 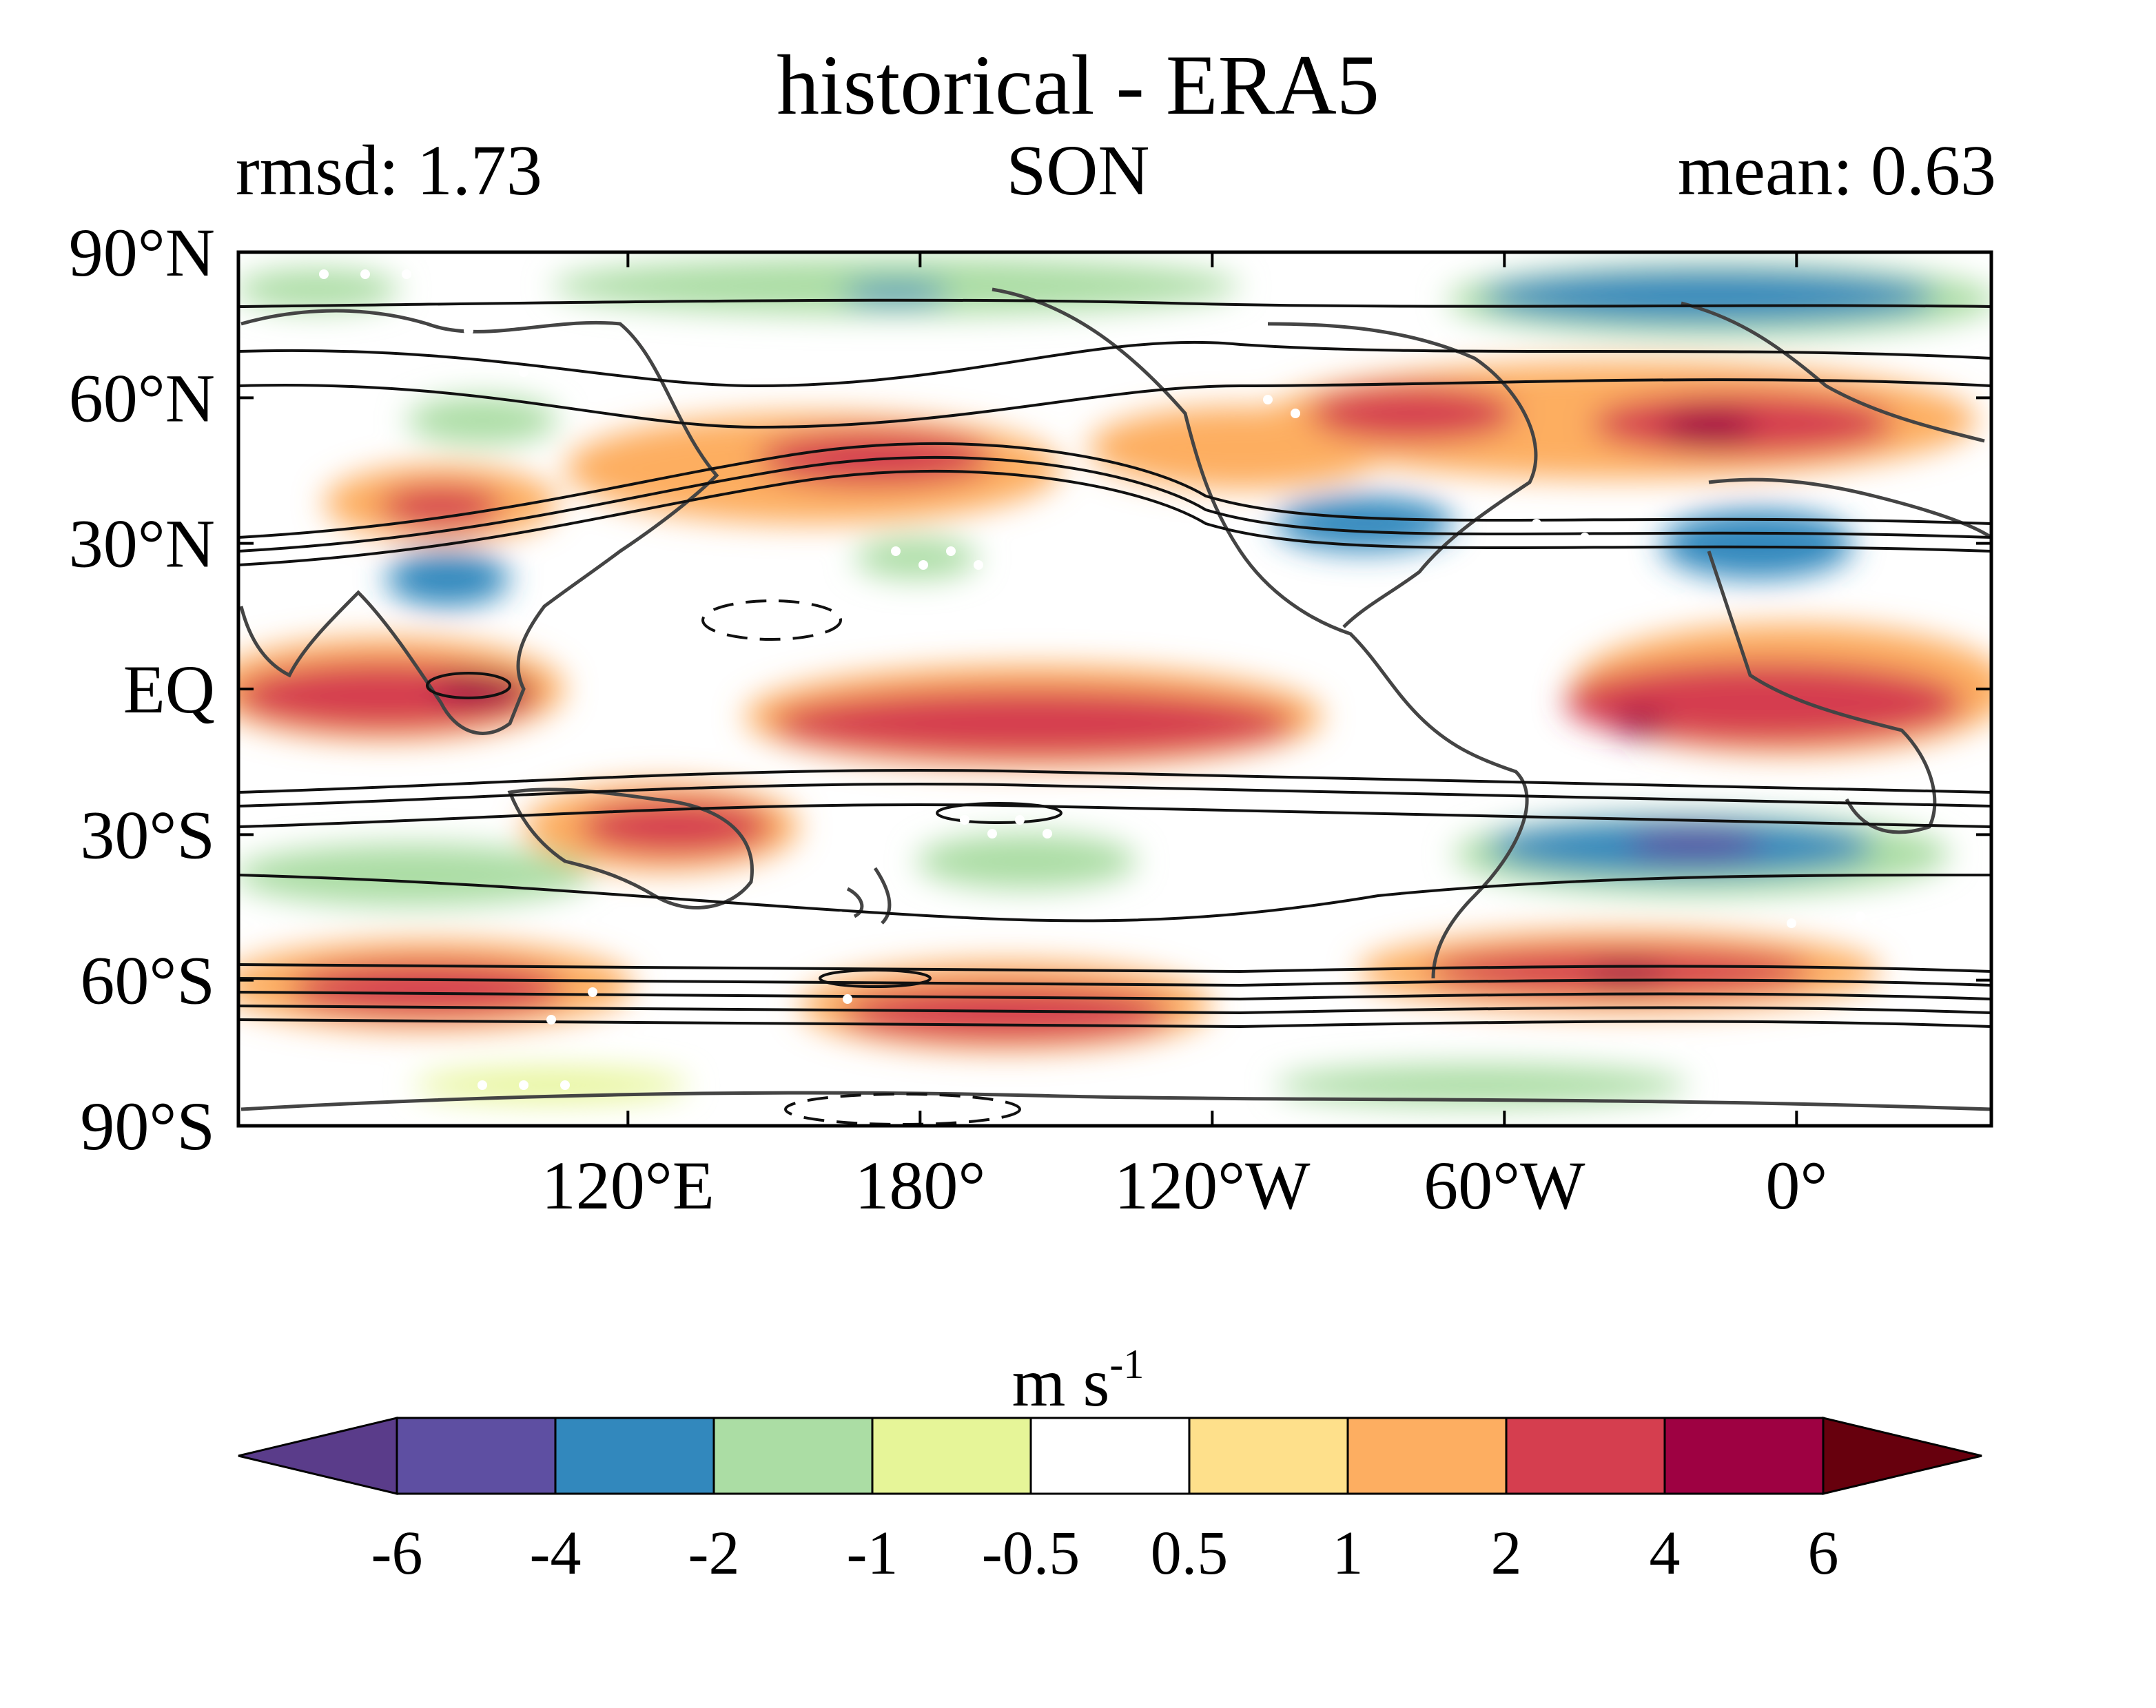 I want to click on negative-contours, so click(x=861, y=862).